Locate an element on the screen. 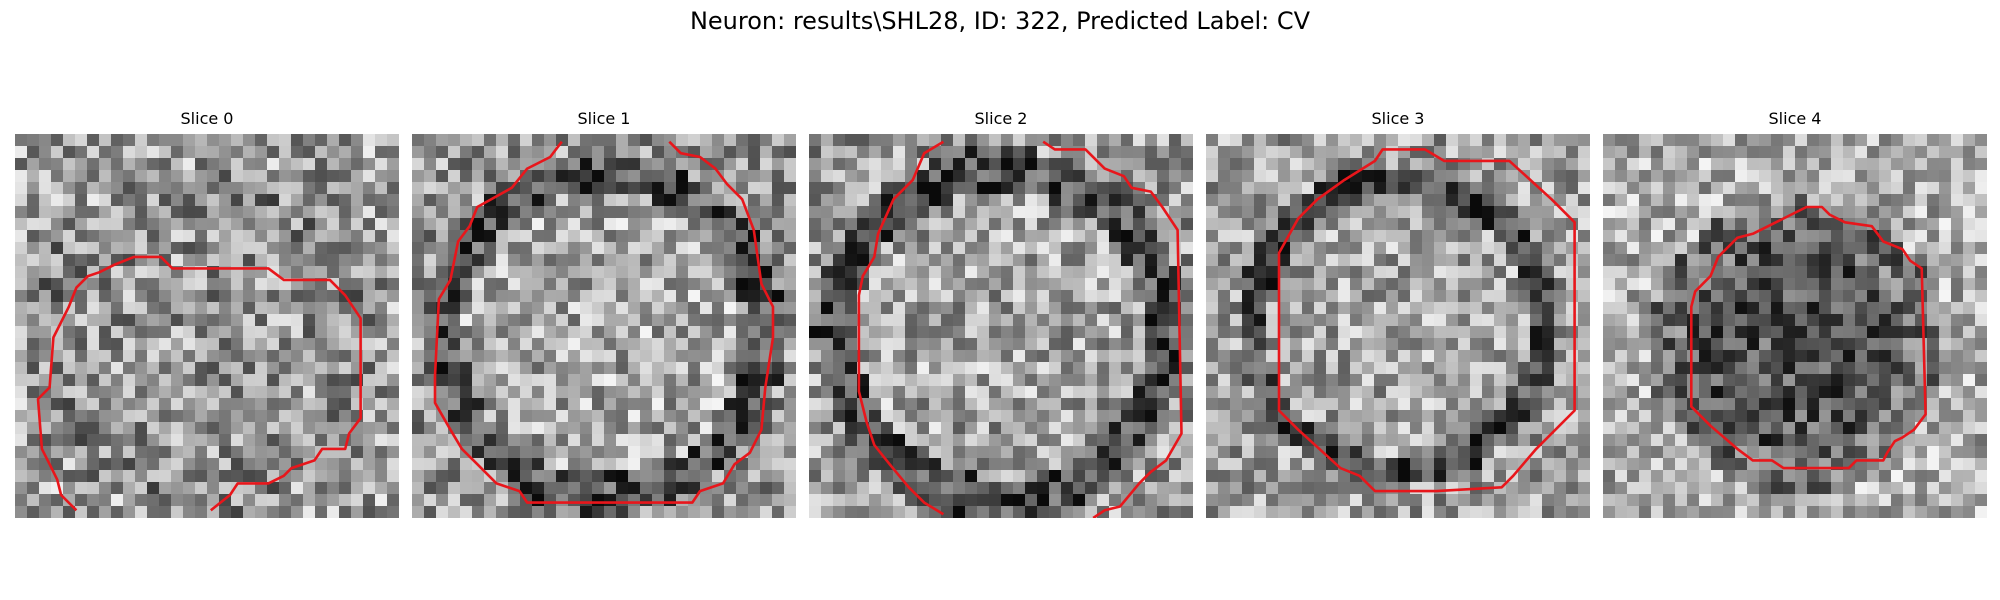 Image resolution: width=2000 pixels, height=600 pixels. slice-title: Slice 1 is located at coordinates (604, 118).